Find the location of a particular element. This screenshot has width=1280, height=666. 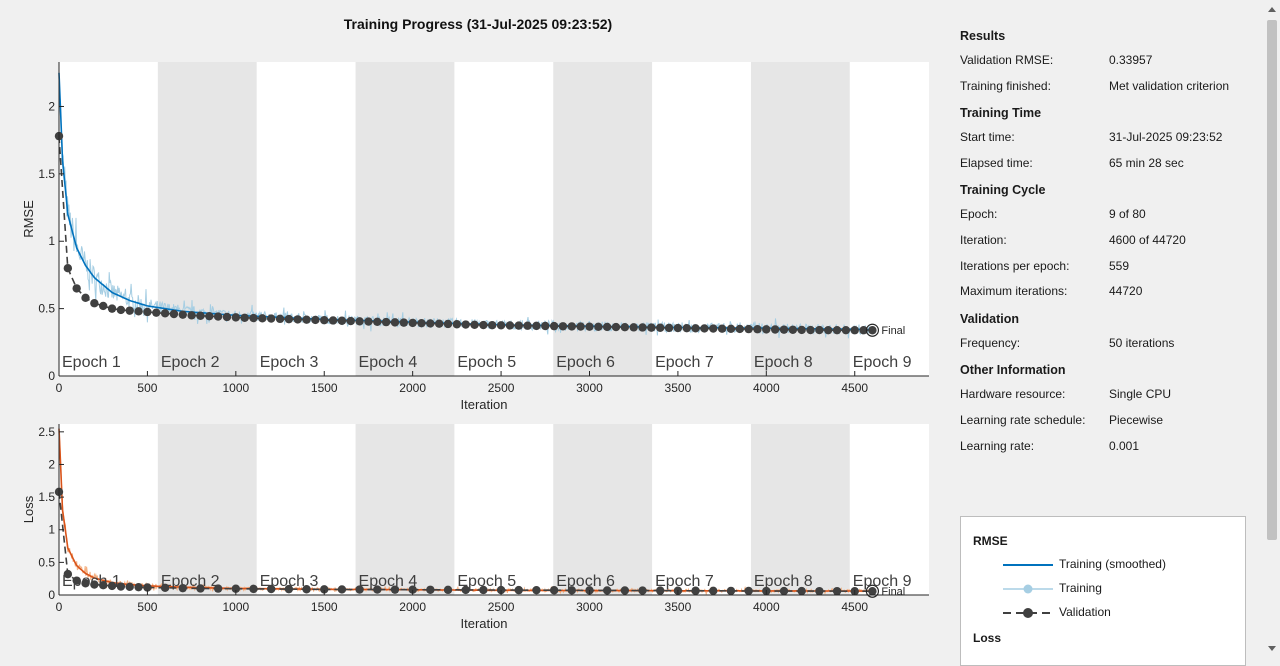

epoch-label: Epoch 5 is located at coordinates (486, 581).